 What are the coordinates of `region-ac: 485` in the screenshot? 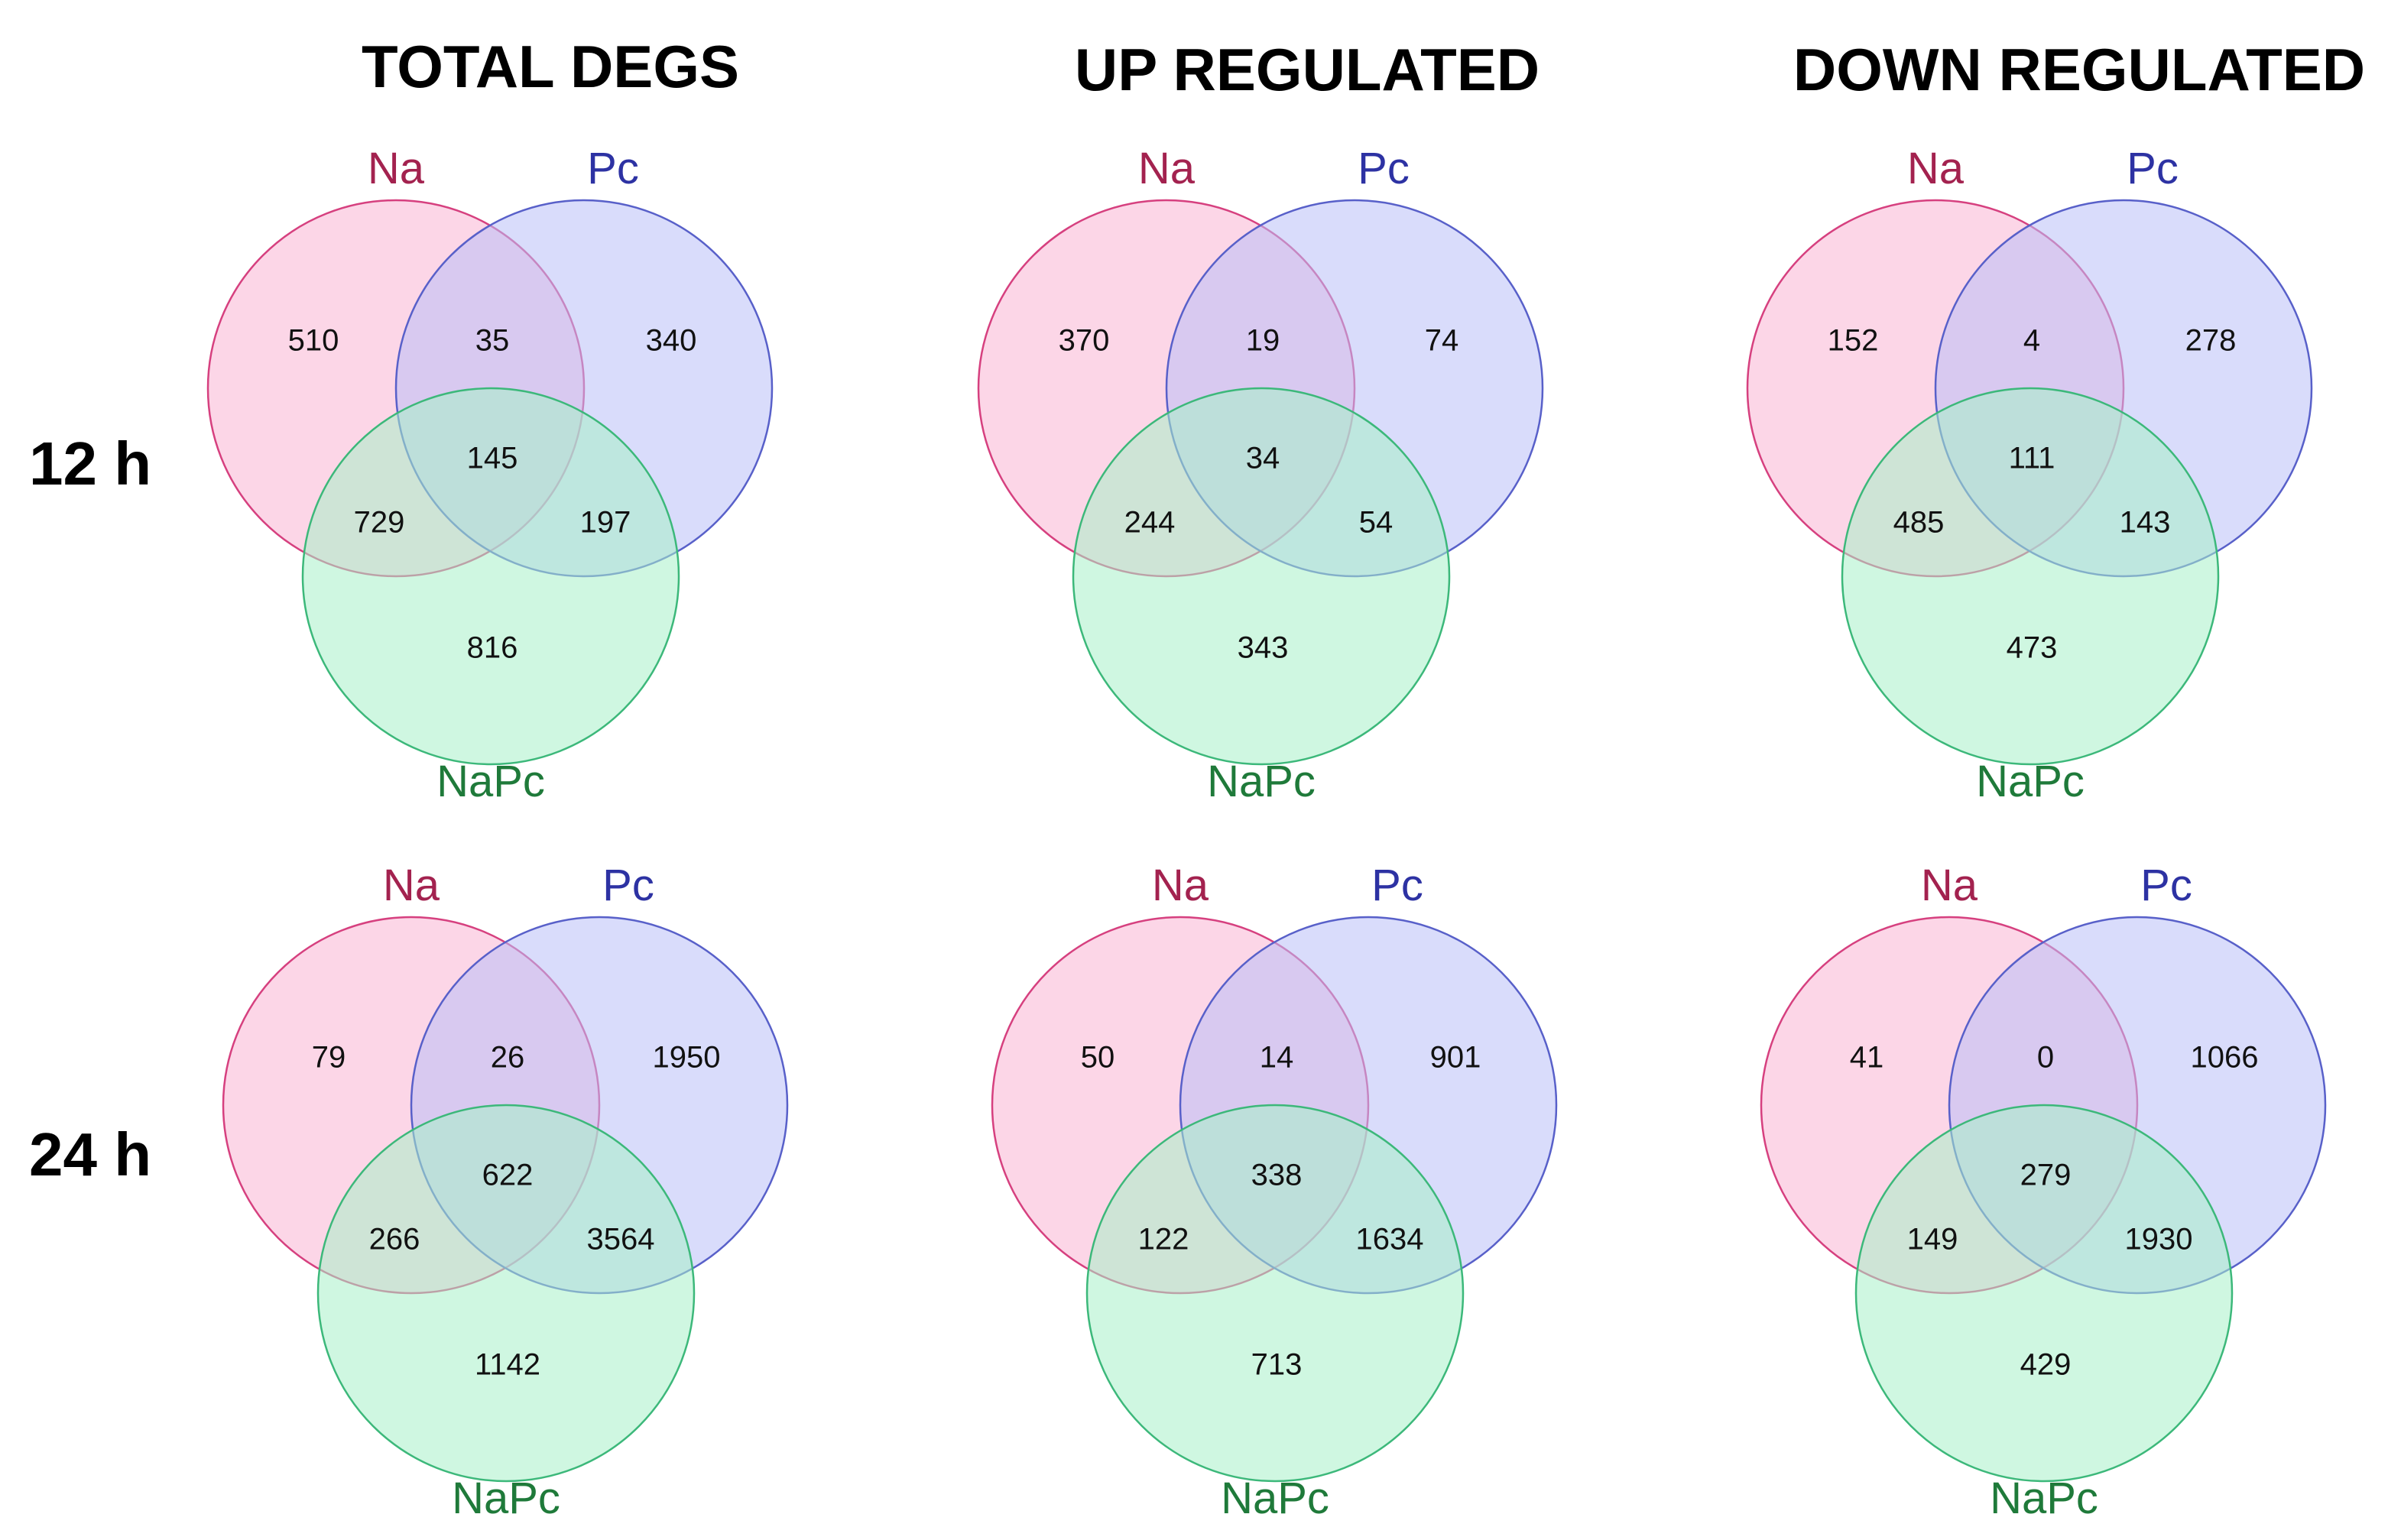 It's located at (1919, 523).